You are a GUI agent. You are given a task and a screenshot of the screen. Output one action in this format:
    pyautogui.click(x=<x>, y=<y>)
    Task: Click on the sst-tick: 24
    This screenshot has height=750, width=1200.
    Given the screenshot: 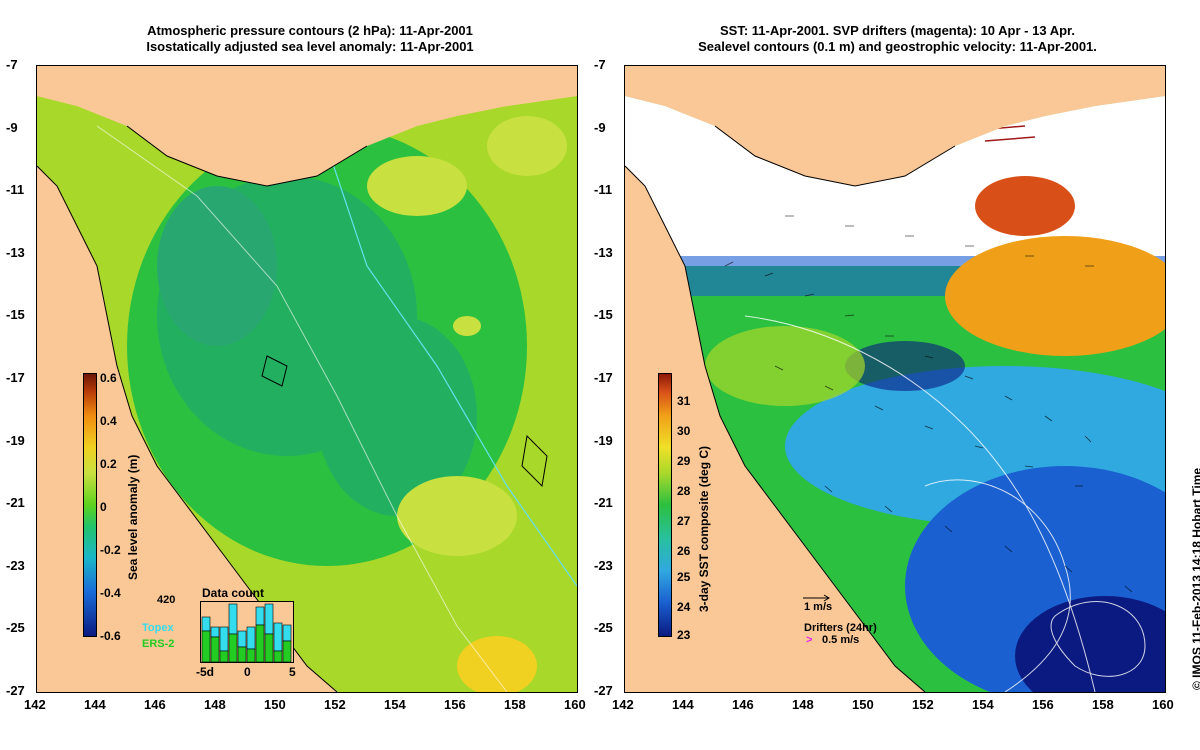 What is the action you would take?
    pyautogui.click(x=684, y=607)
    